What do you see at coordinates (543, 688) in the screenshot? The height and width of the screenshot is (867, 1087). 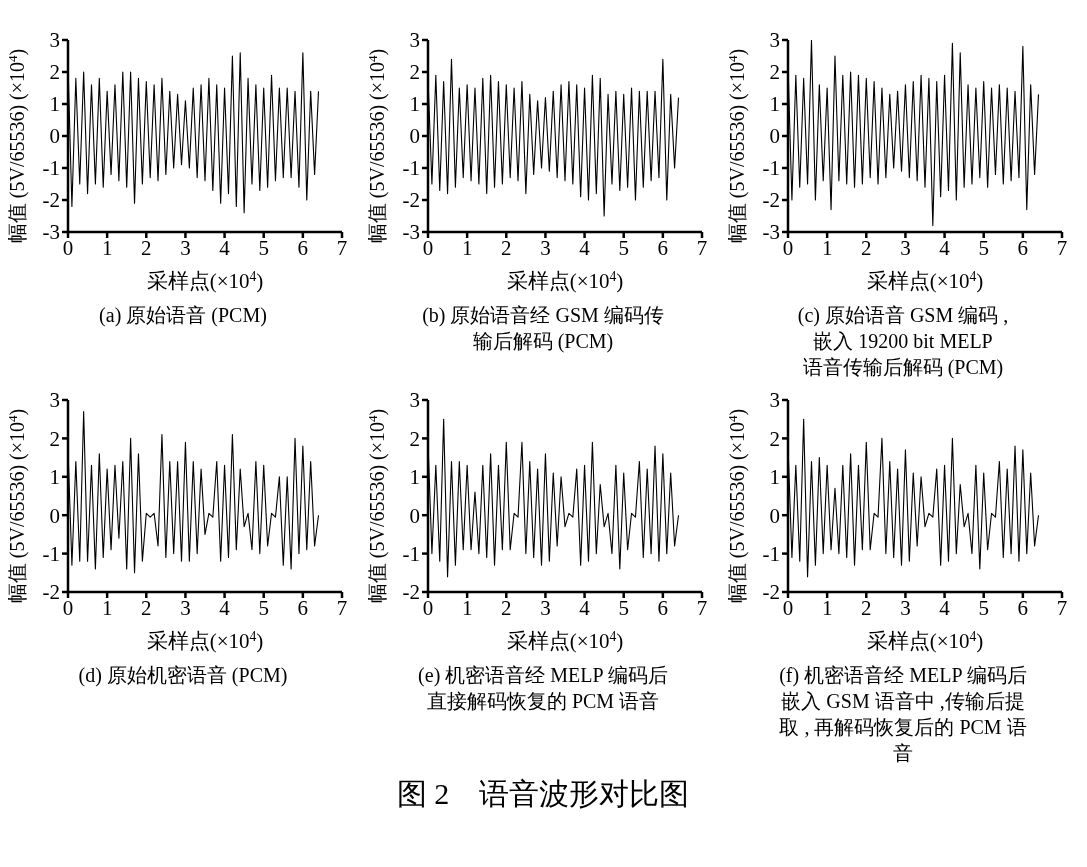 I see `text: (e) 机密语音经 MELP 编码后直接解码恢复的 PCM 语音` at bounding box center [543, 688].